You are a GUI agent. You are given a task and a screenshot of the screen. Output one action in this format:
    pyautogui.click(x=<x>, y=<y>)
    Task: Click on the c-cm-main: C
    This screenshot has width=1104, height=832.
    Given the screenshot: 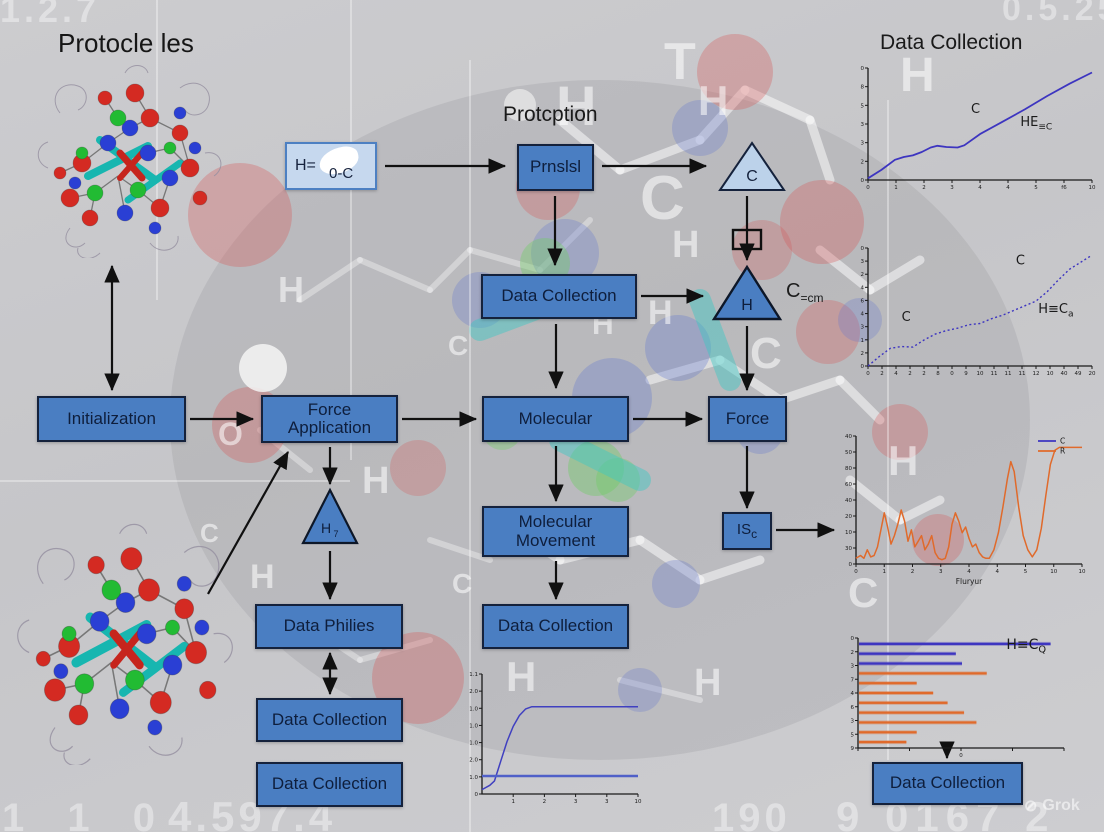 What is the action you would take?
    pyautogui.click(x=793, y=291)
    